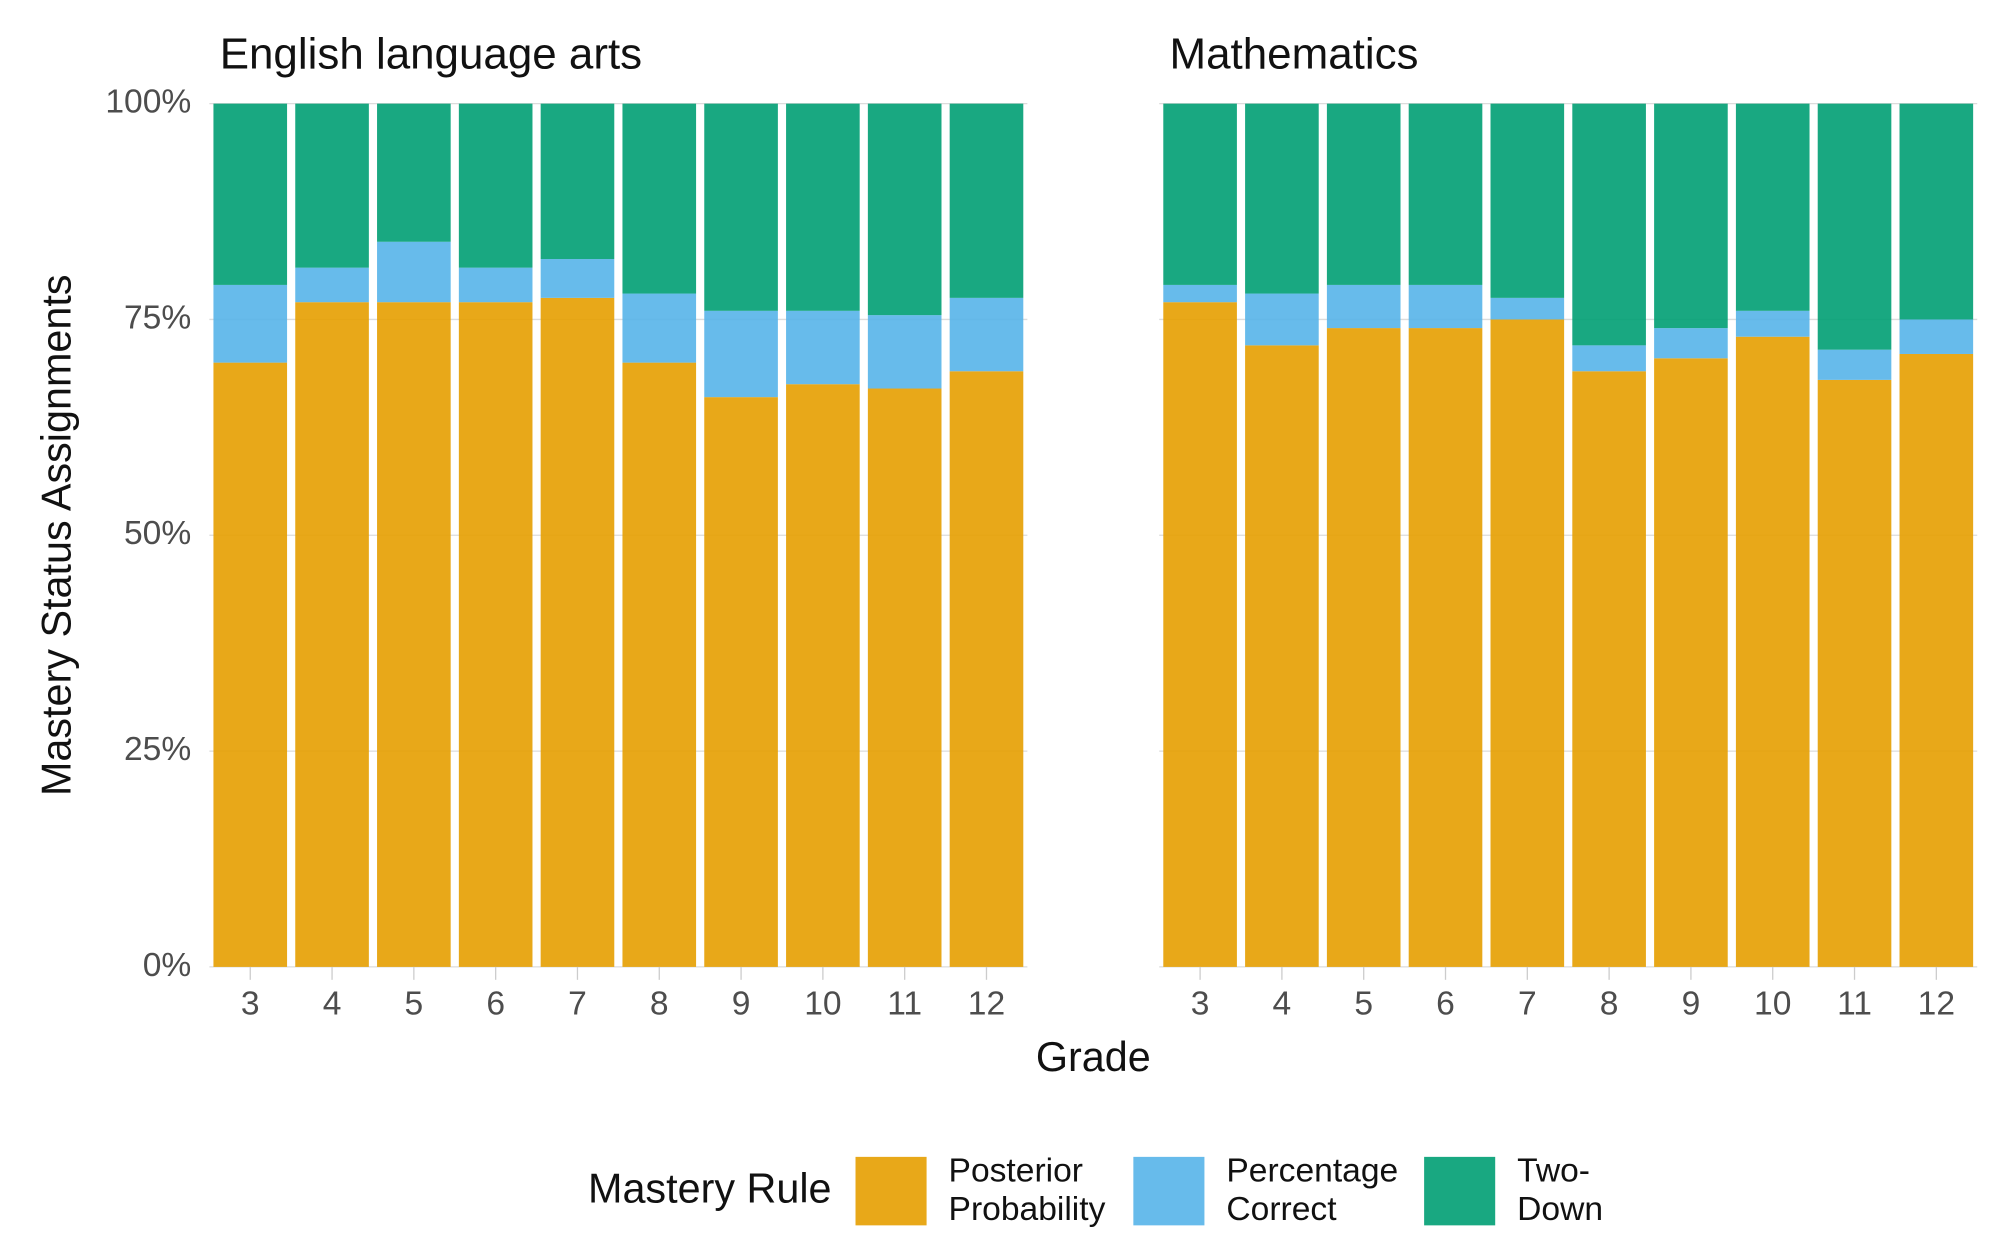  Describe the element at coordinates (167, 965) in the screenshot. I see `y-tick-label: 0%` at that location.